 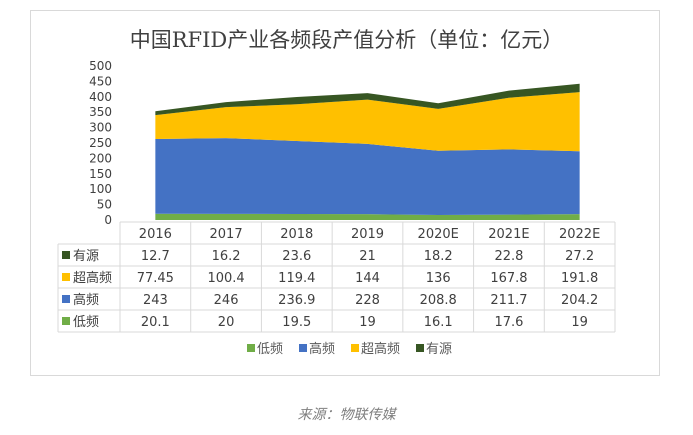 What do you see at coordinates (155, 278) in the screenshot?
I see `table-cell: 77.45` at bounding box center [155, 278].